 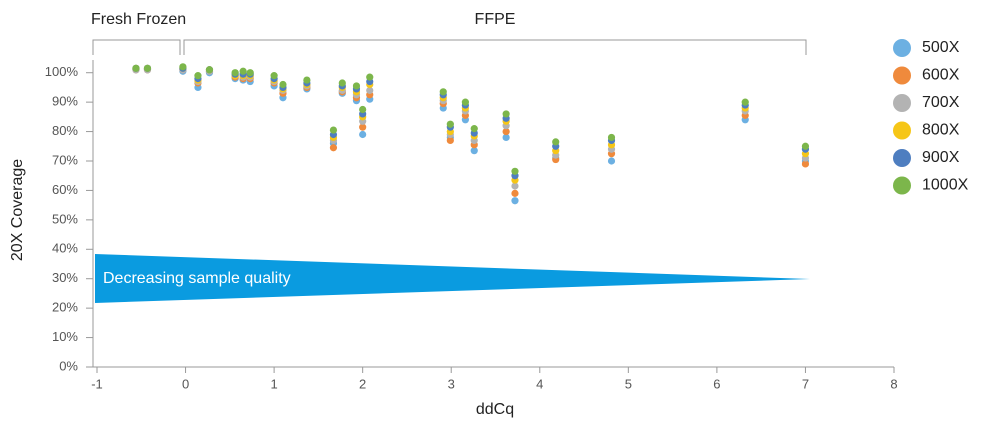 I want to click on legend-label: 600X, so click(x=941, y=75).